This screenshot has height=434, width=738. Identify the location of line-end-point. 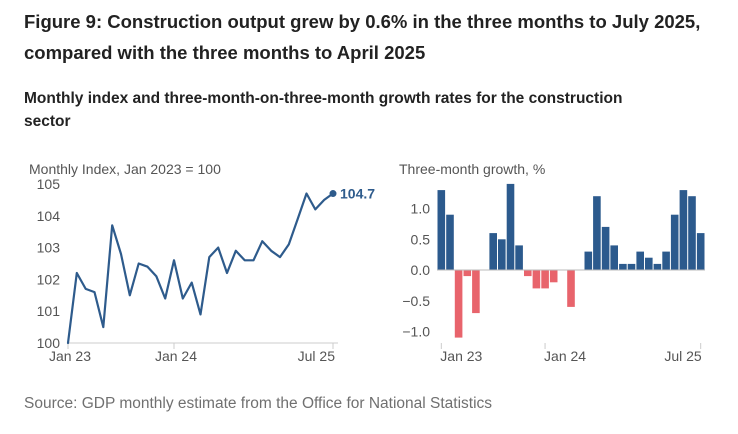
(333, 194).